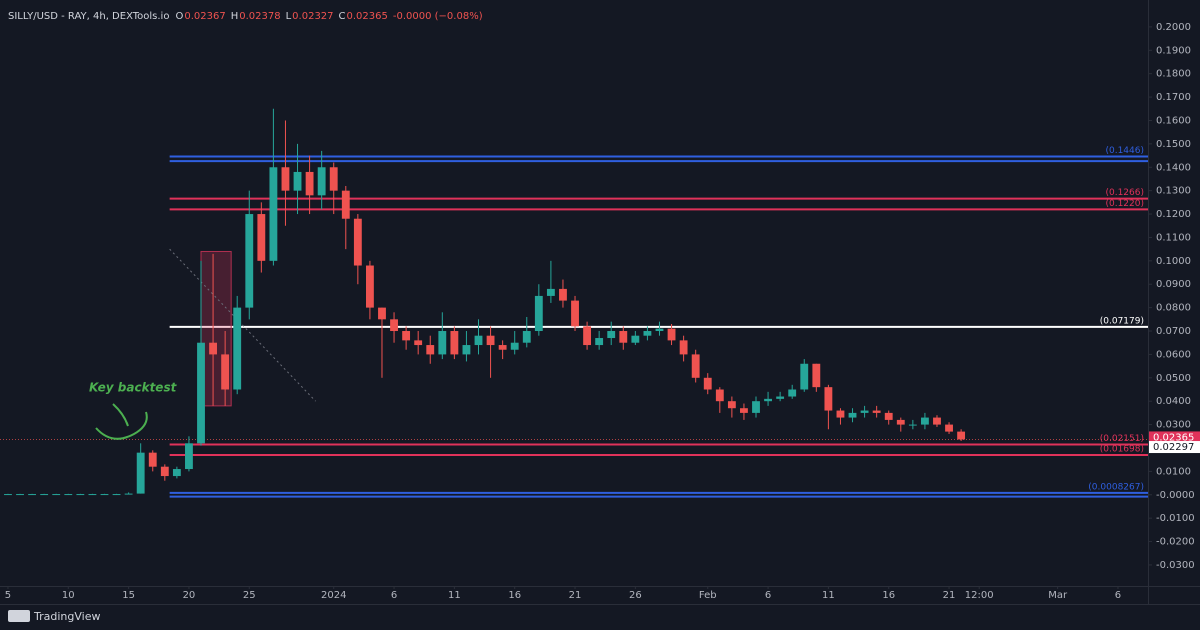 The height and width of the screenshot is (630, 1200). Describe the element at coordinates (454, 595) in the screenshot. I see `x-tick-label: 11` at that location.